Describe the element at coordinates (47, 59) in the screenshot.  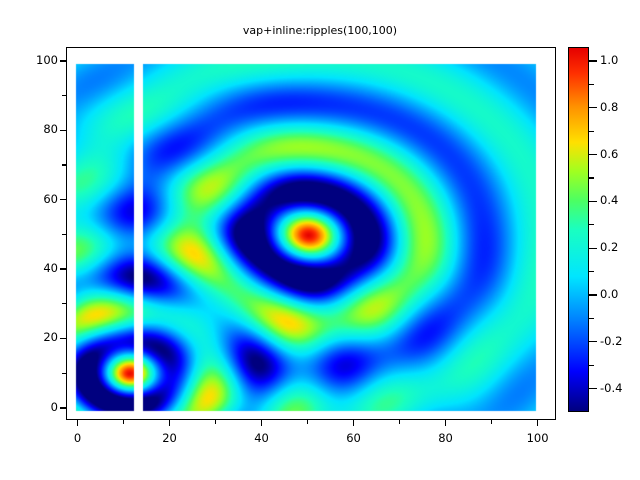
I see `y-tick-label: 100` at that location.